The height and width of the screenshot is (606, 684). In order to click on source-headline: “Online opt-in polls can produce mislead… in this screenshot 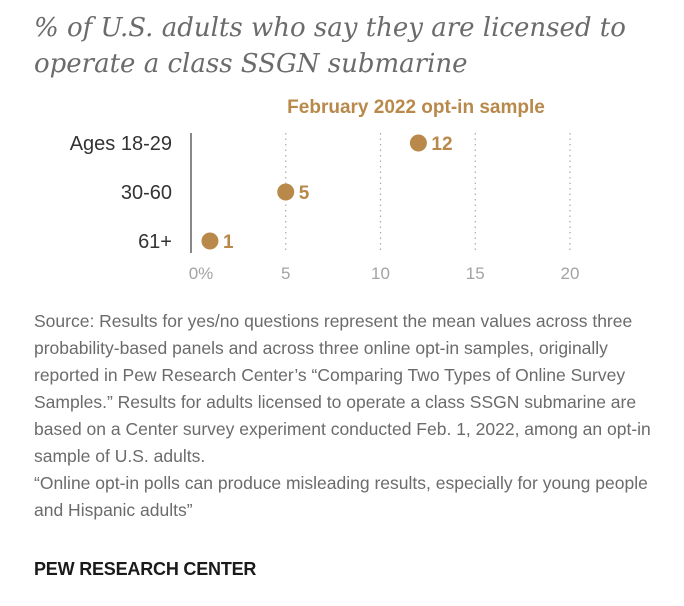, I will do `click(341, 496)`.